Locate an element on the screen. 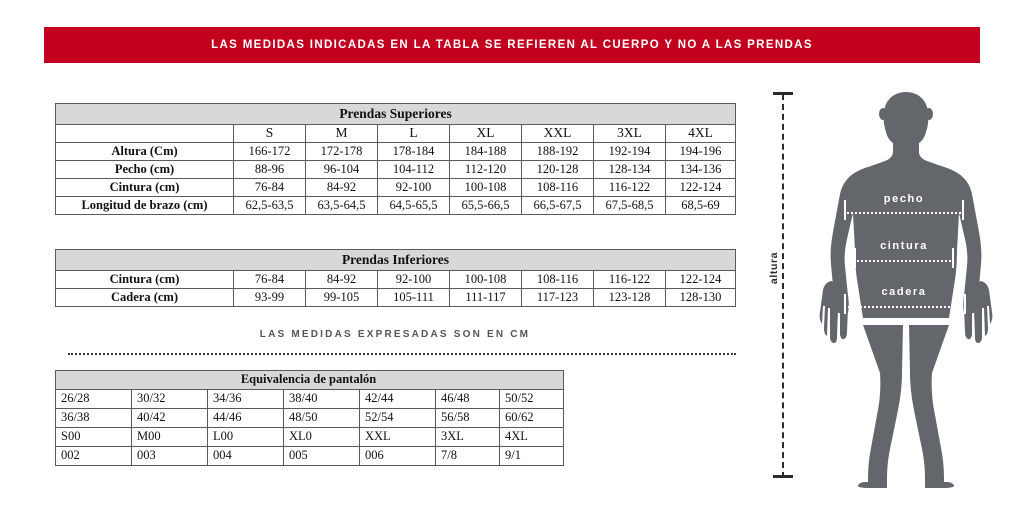  cell-pantalon-r1c1: 40/42 is located at coordinates (169, 418).